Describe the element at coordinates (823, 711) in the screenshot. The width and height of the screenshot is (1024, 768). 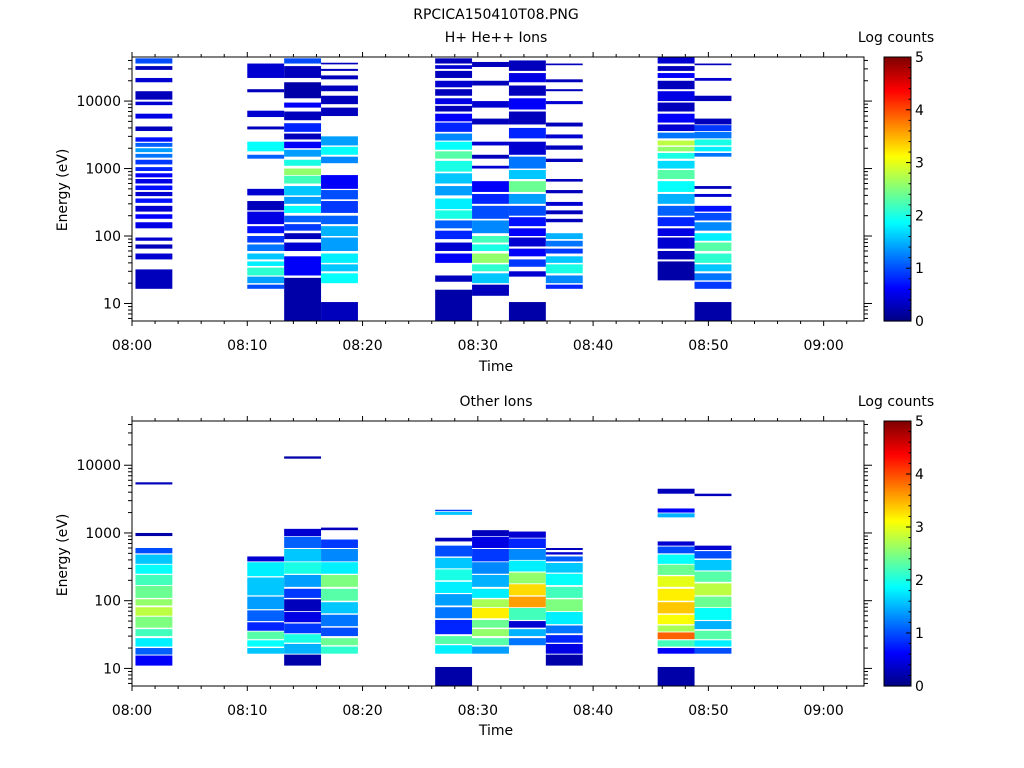
I see `x-tick-label: 09:00` at that location.